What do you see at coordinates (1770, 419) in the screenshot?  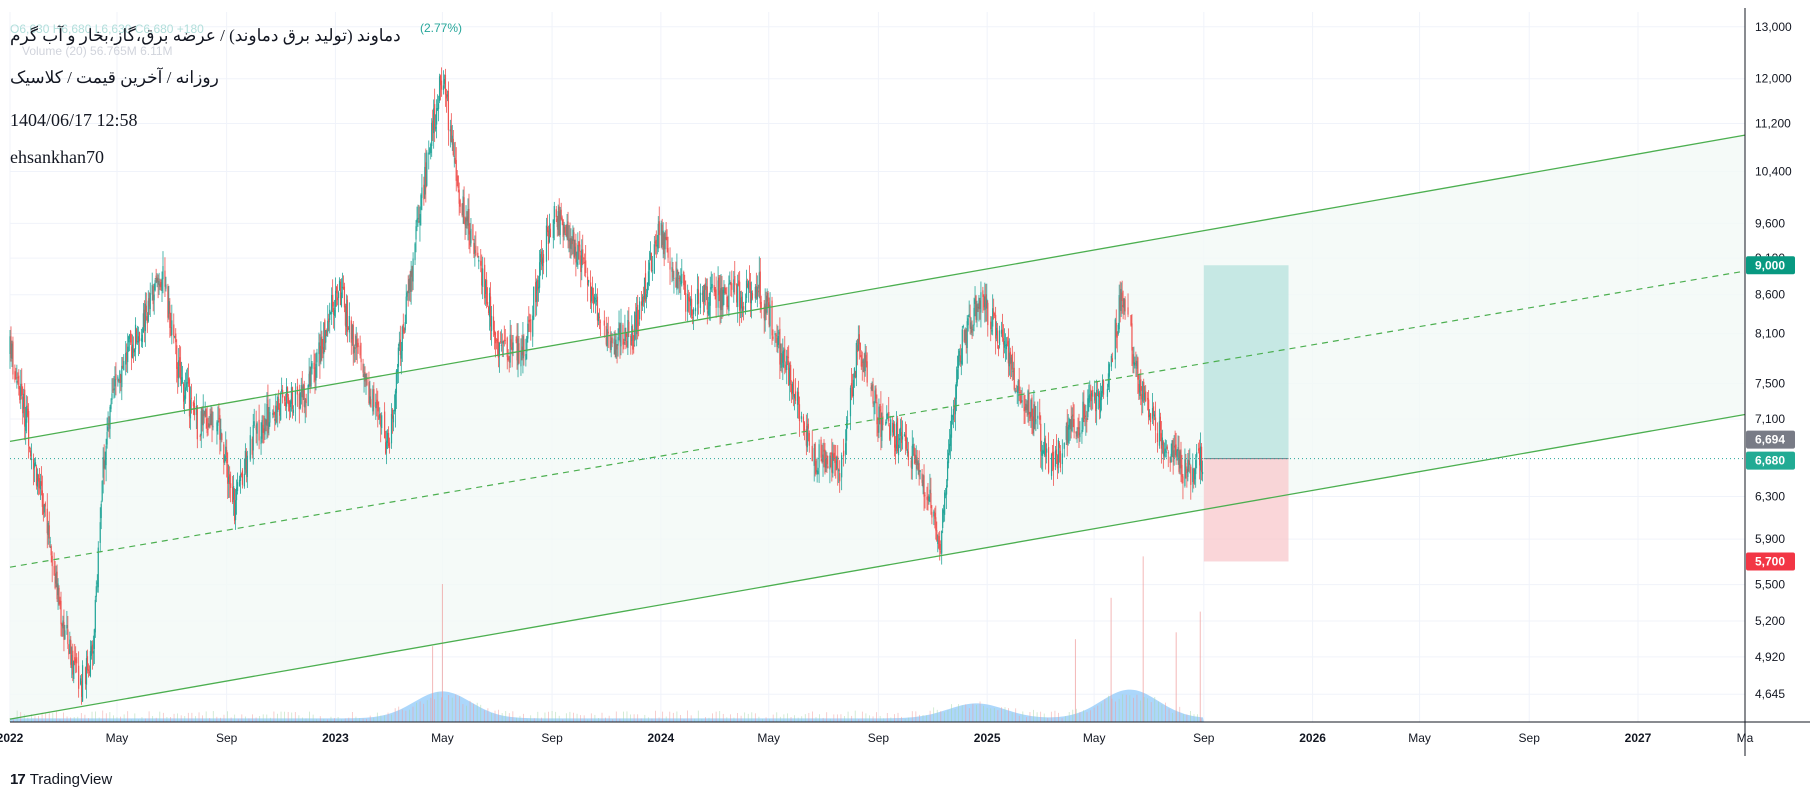 I see `y-tick-label: 7,100` at bounding box center [1770, 419].